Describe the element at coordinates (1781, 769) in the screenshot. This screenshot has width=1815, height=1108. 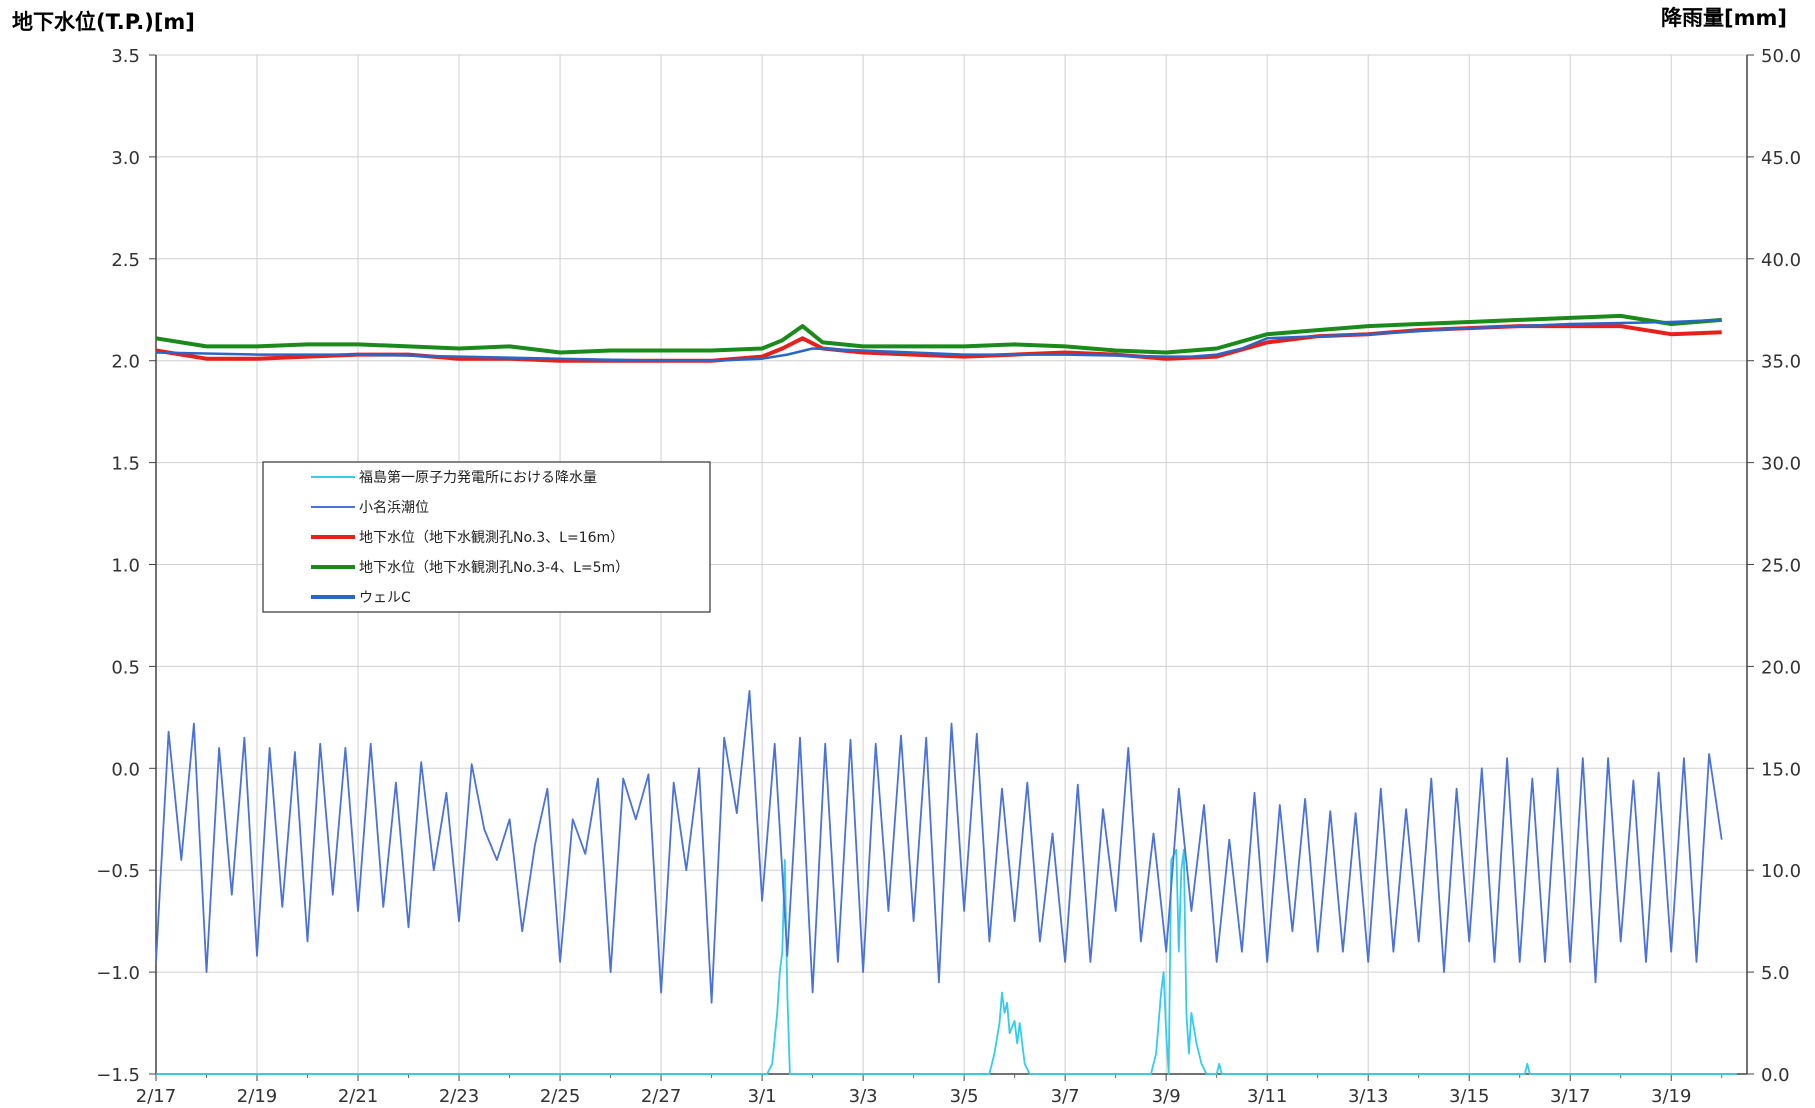
I see `y-right-tick-label: 15.0` at that location.